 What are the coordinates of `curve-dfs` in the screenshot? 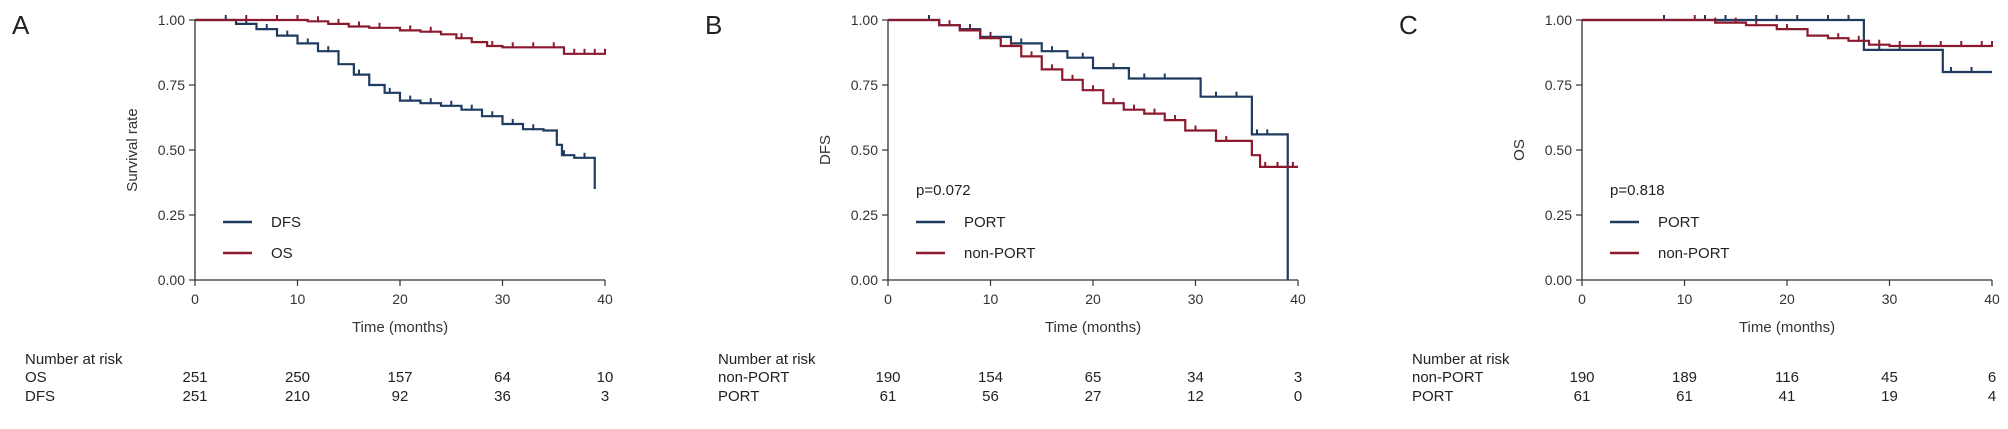 It's located at (395, 103).